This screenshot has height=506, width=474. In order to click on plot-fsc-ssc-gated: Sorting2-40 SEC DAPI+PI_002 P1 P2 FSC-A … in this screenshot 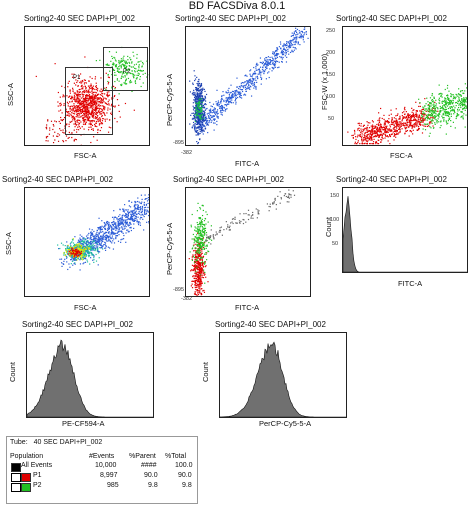, I will do `click(77, 87)`.